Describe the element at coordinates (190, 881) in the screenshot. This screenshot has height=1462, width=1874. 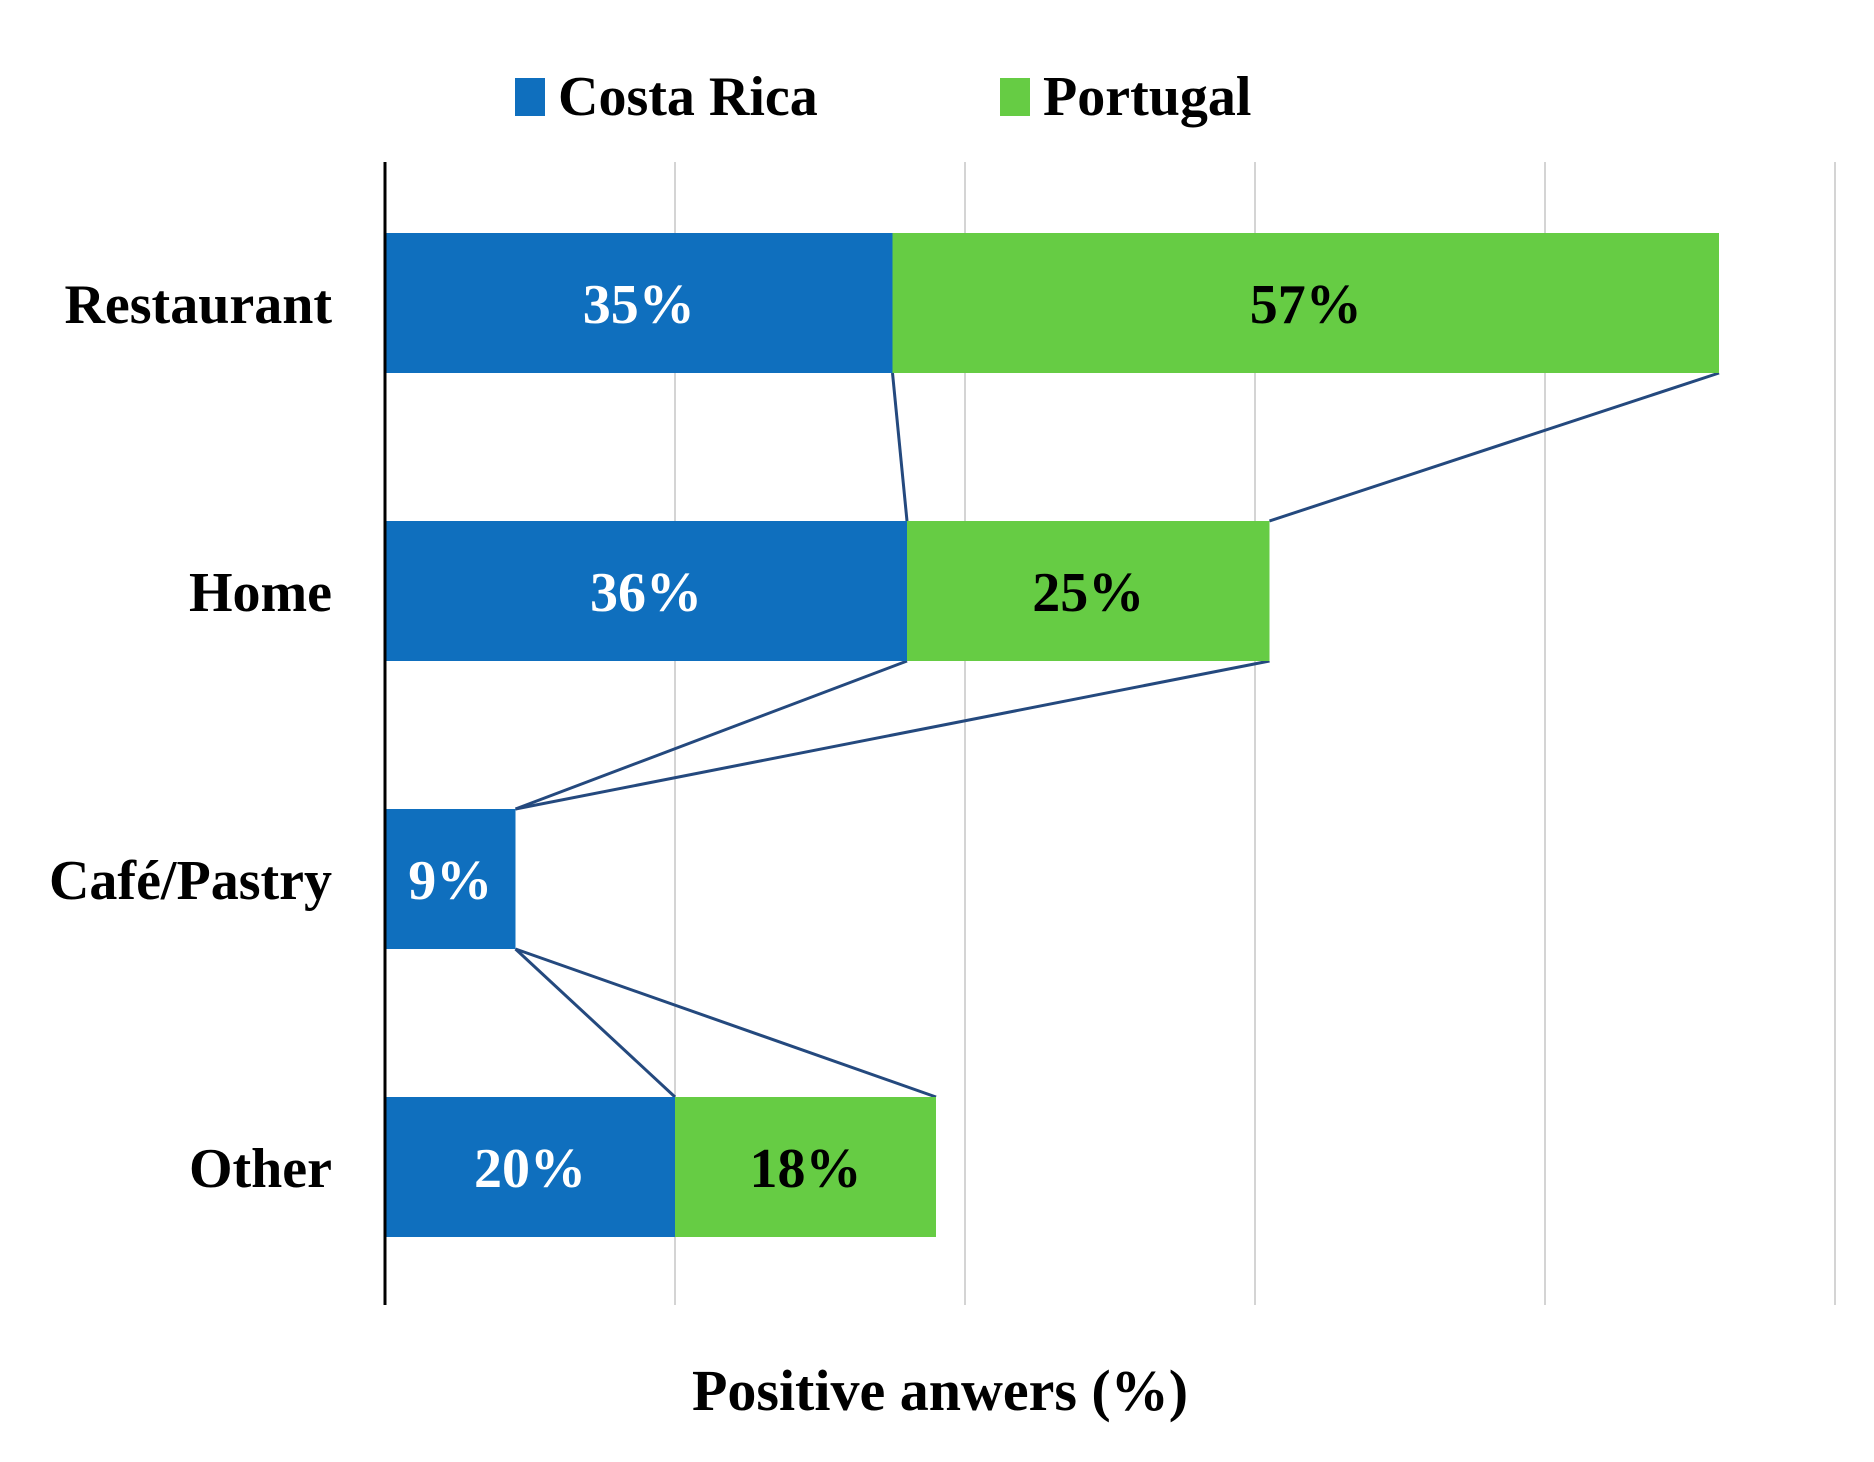
I see `category-label: Café/Pastry` at that location.